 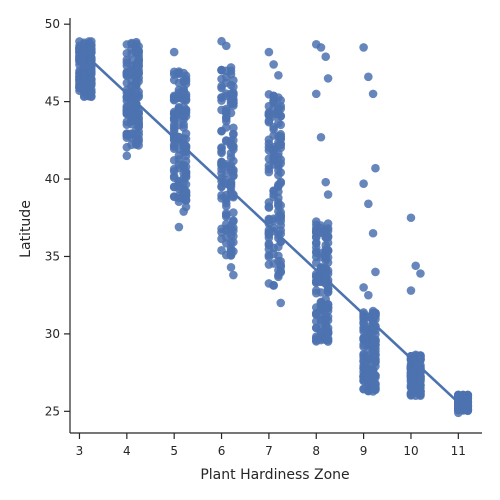 What do you see at coordinates (410, 451) in the screenshot?
I see `x-tick-label: 10` at bounding box center [410, 451].